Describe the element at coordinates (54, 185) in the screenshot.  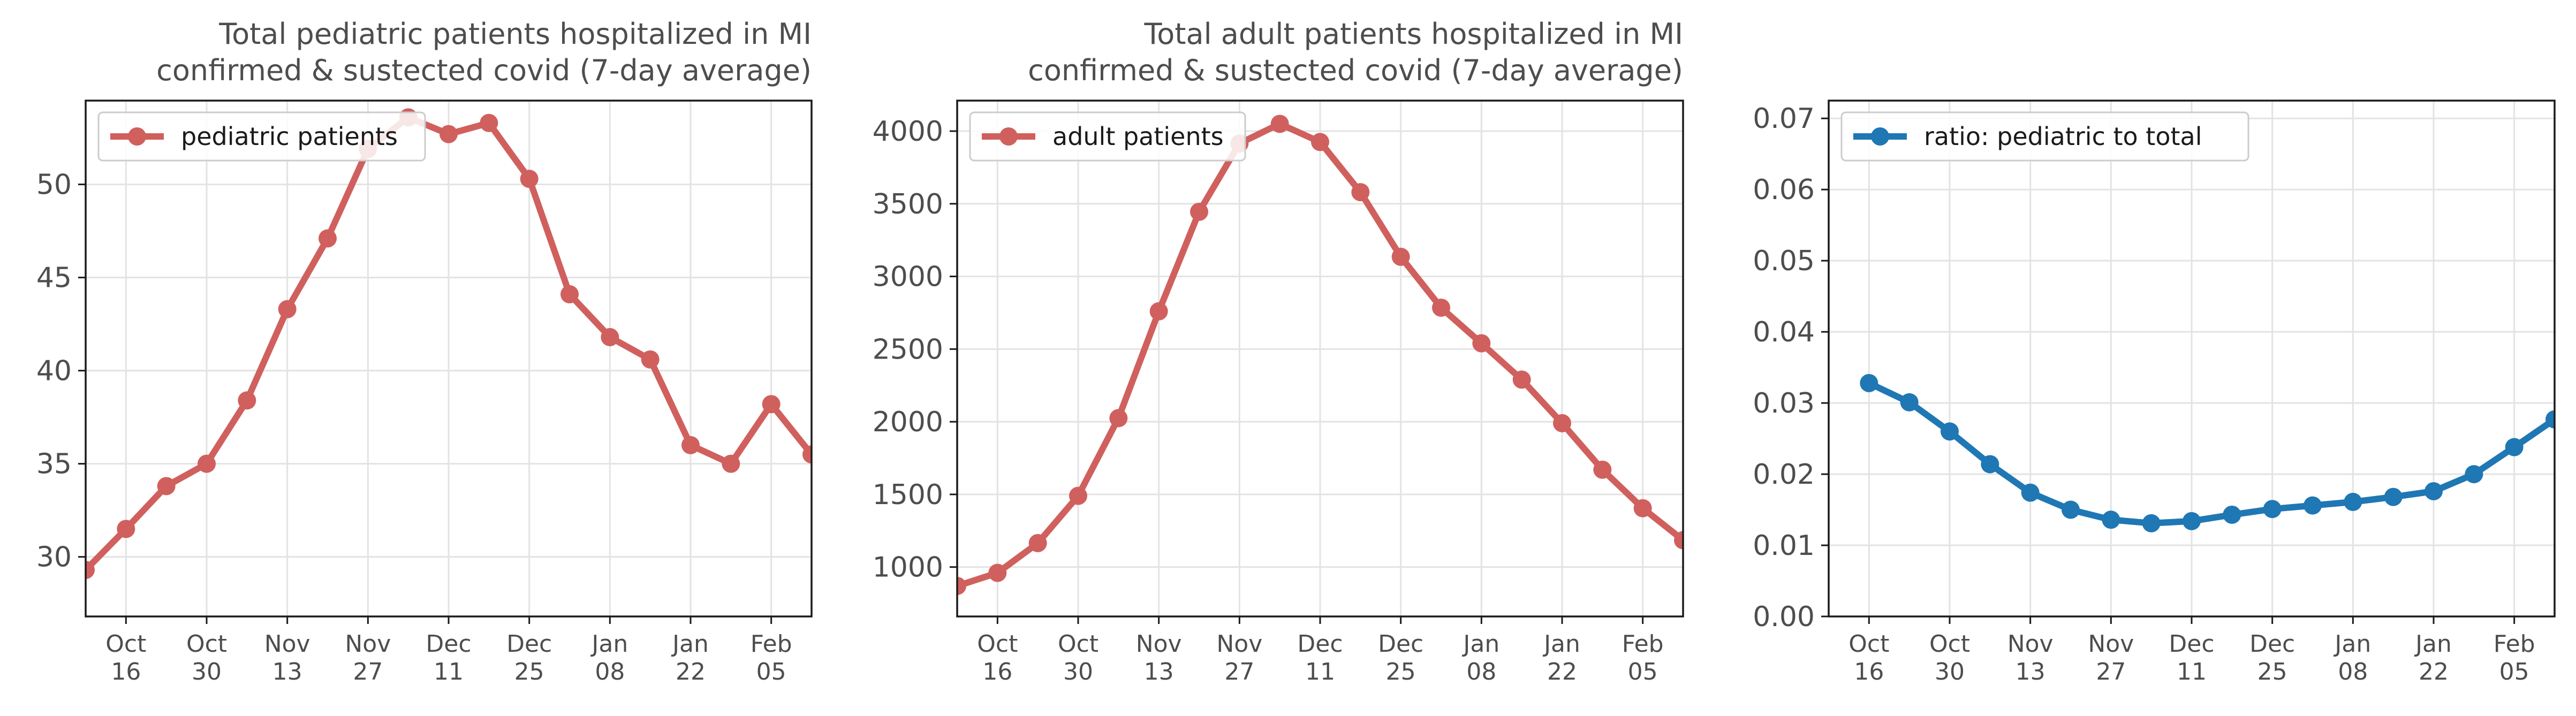
I see `y-tick-label: 50` at that location.